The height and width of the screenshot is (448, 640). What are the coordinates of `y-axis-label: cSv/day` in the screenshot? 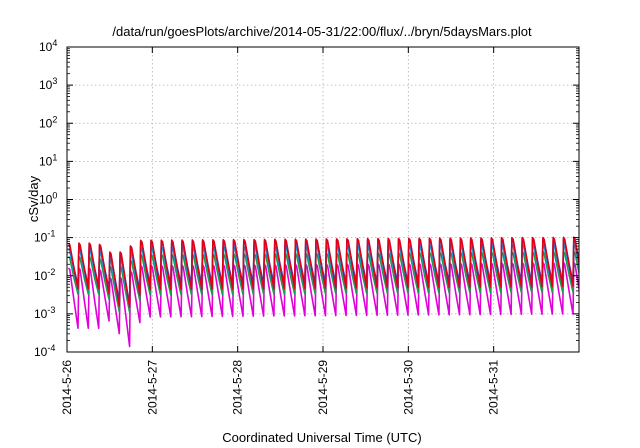 It's located at (33, 198).